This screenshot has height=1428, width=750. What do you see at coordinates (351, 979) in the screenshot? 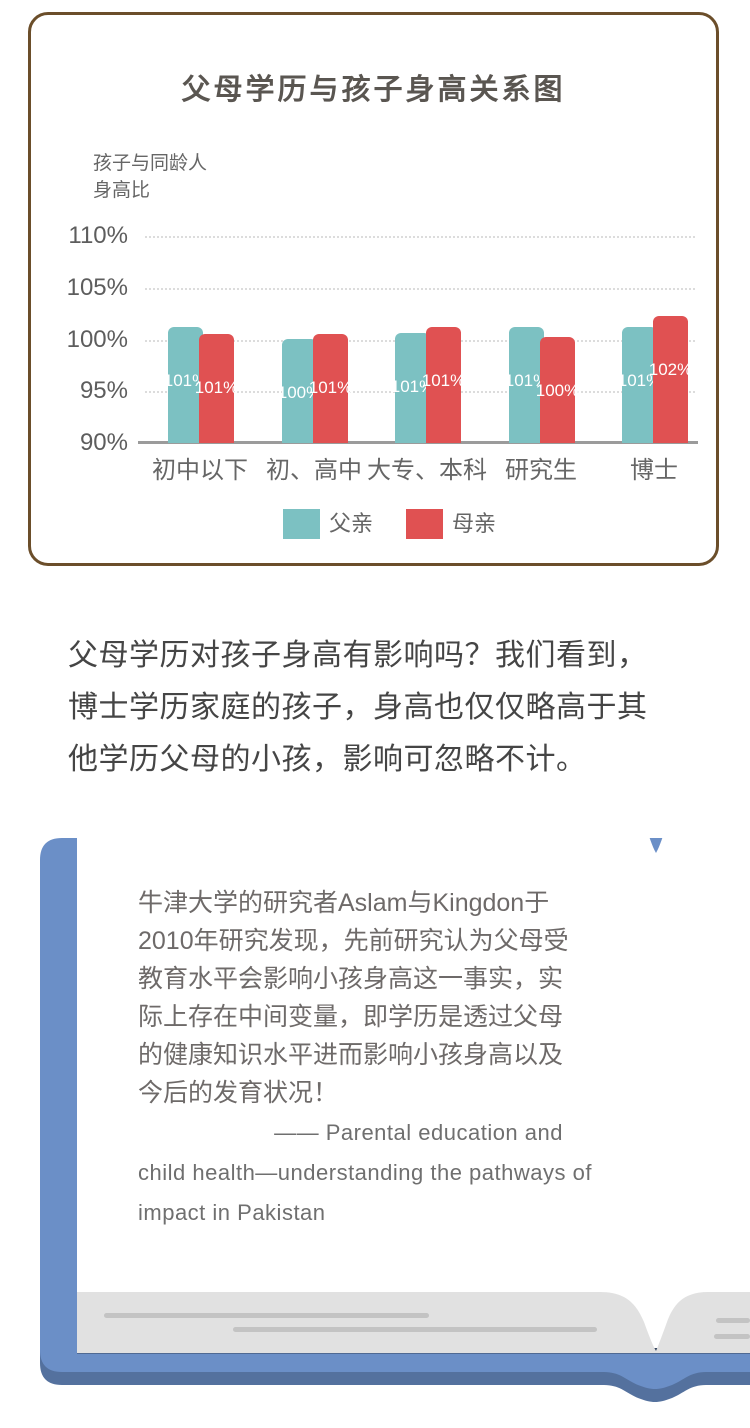
I see `quote-line-3: 教育水平会影响小孩身高这一事实，实` at bounding box center [351, 979].